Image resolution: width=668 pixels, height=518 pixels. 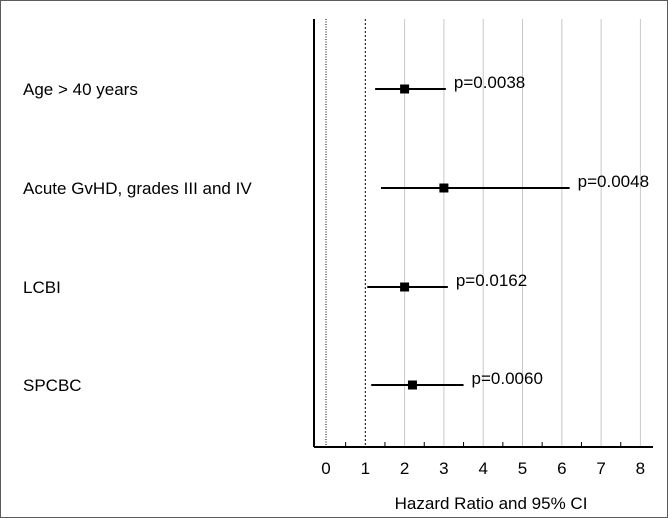 I want to click on forest-row: Acute GvHD, grades III and IV p=0.0048, so click(x=336, y=185).